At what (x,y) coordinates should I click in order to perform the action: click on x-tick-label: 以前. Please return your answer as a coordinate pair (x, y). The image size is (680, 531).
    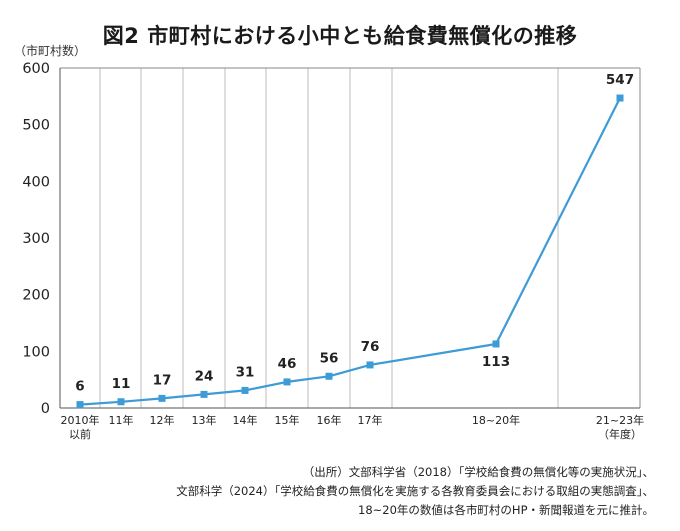
    Looking at the image, I should click on (80, 434).